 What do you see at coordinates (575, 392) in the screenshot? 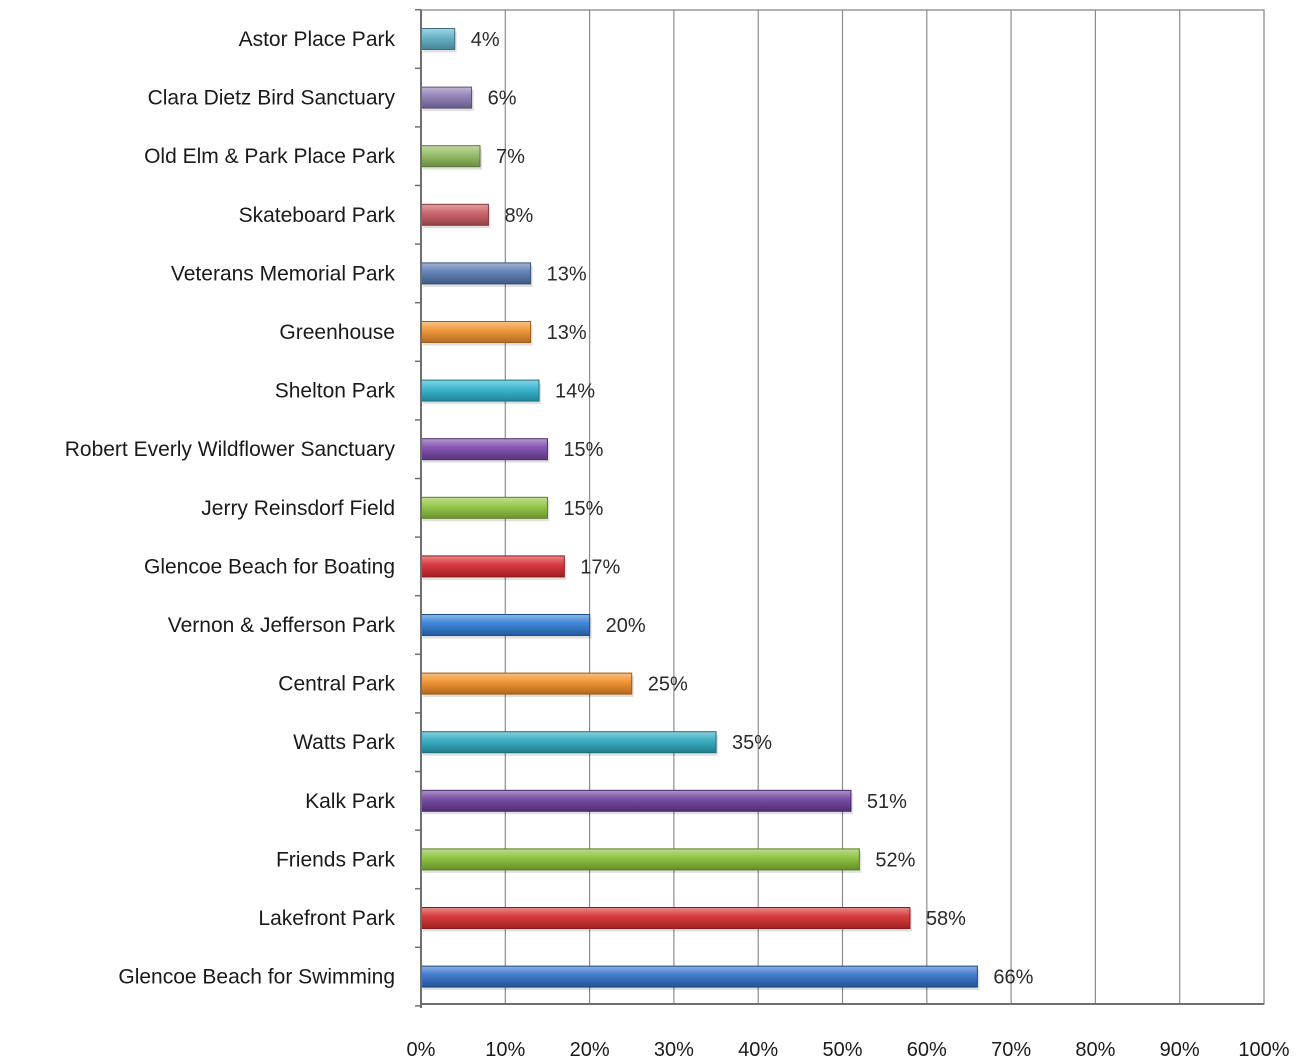
I see `value-label: 14%` at bounding box center [575, 392].